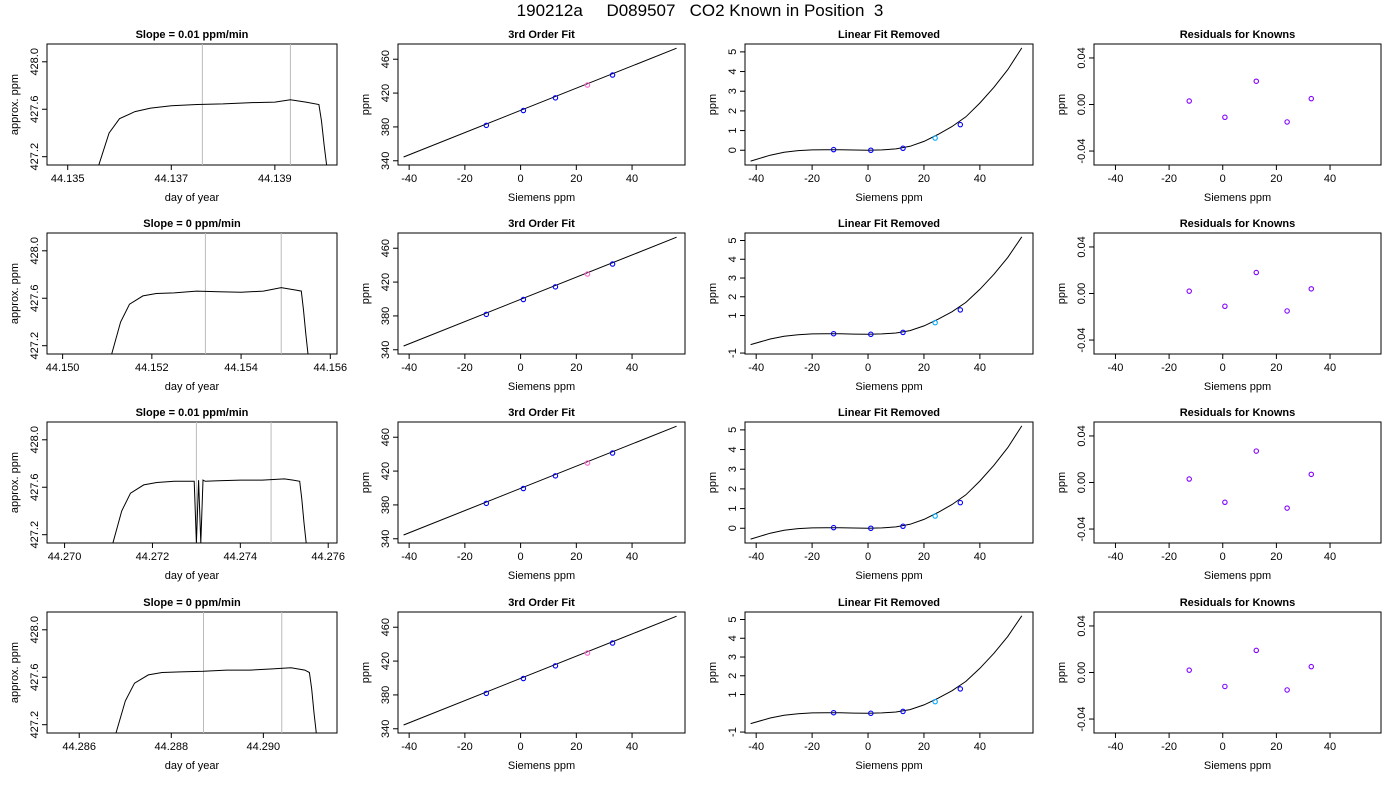 The image size is (1400, 800). I want to click on plot-title: Slope = 0.01 ppm/min, so click(192, 413).